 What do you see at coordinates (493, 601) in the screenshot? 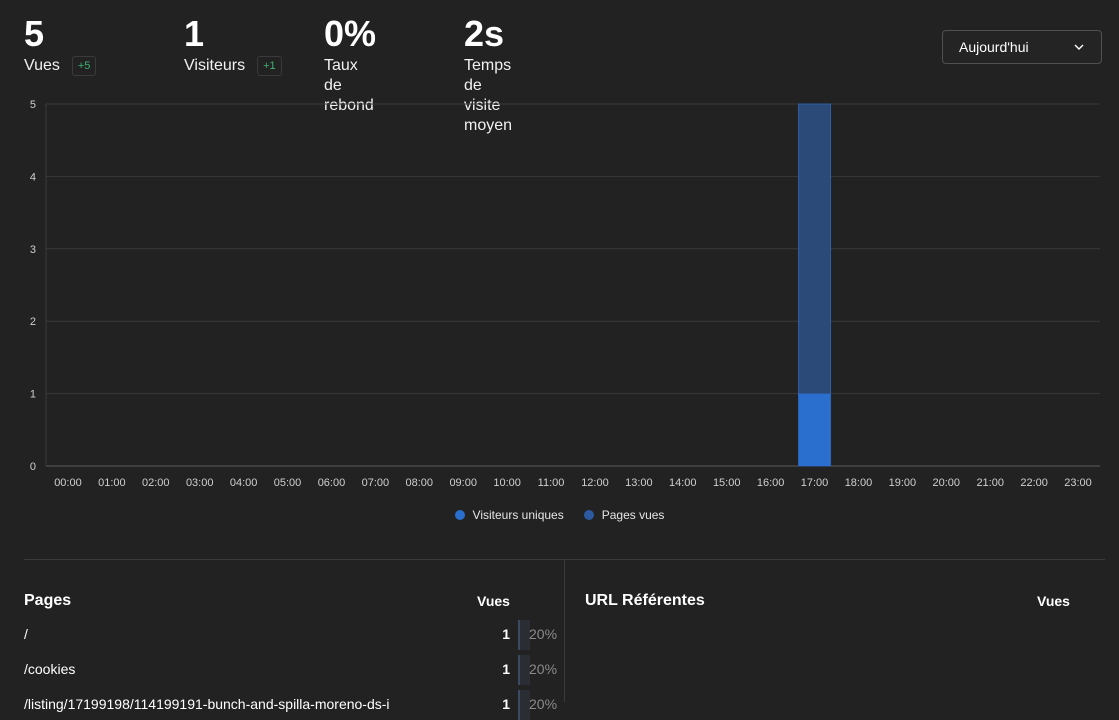
I see `pages-views-header: Vues` at bounding box center [493, 601].